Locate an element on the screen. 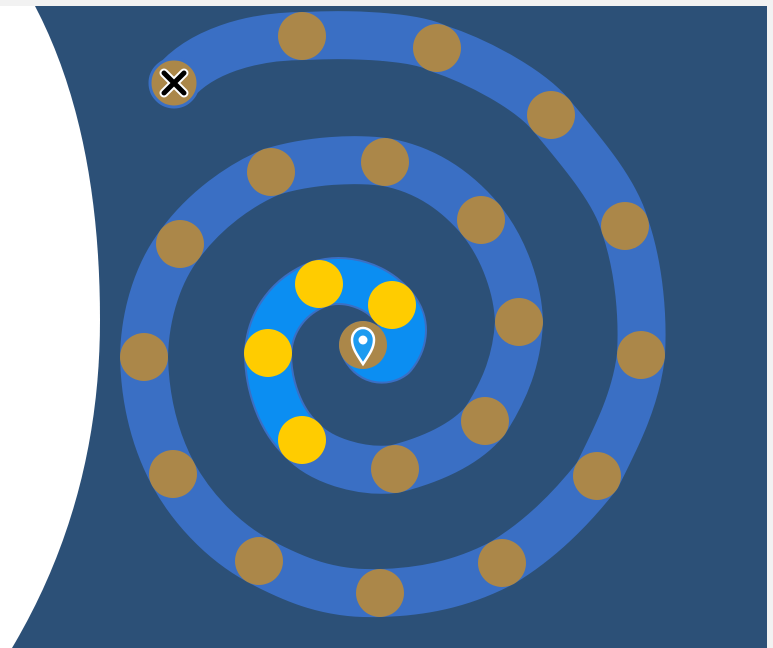 Image resolution: width=773 pixels, height=648 pixels. close-x-icon is located at coordinates (174, 83).